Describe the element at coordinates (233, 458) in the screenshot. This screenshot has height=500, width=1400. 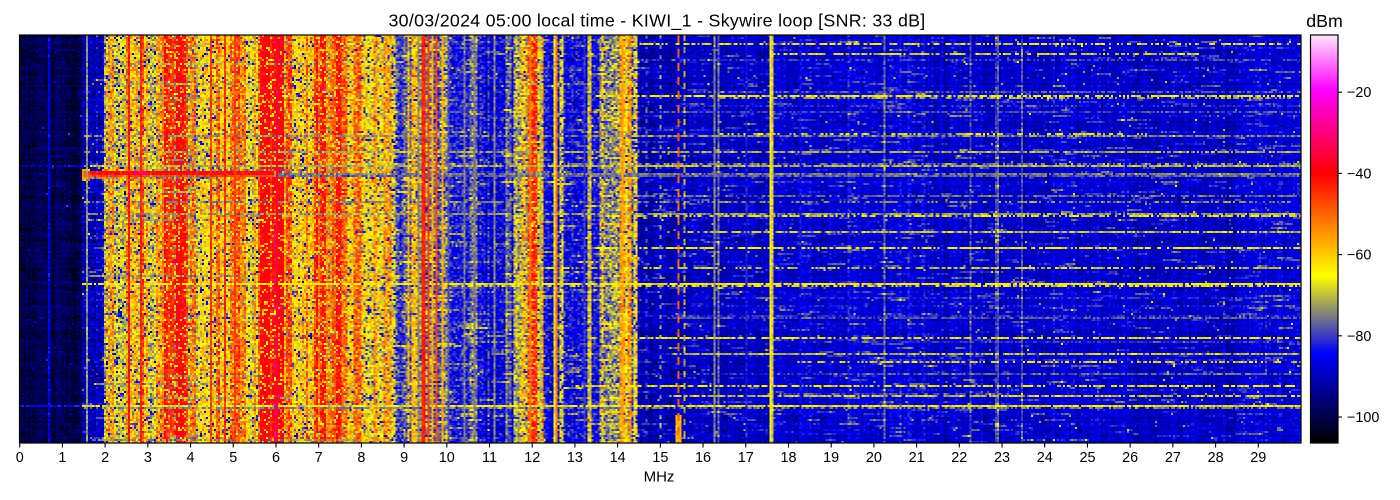
I see `svg-text: 5` at that location.